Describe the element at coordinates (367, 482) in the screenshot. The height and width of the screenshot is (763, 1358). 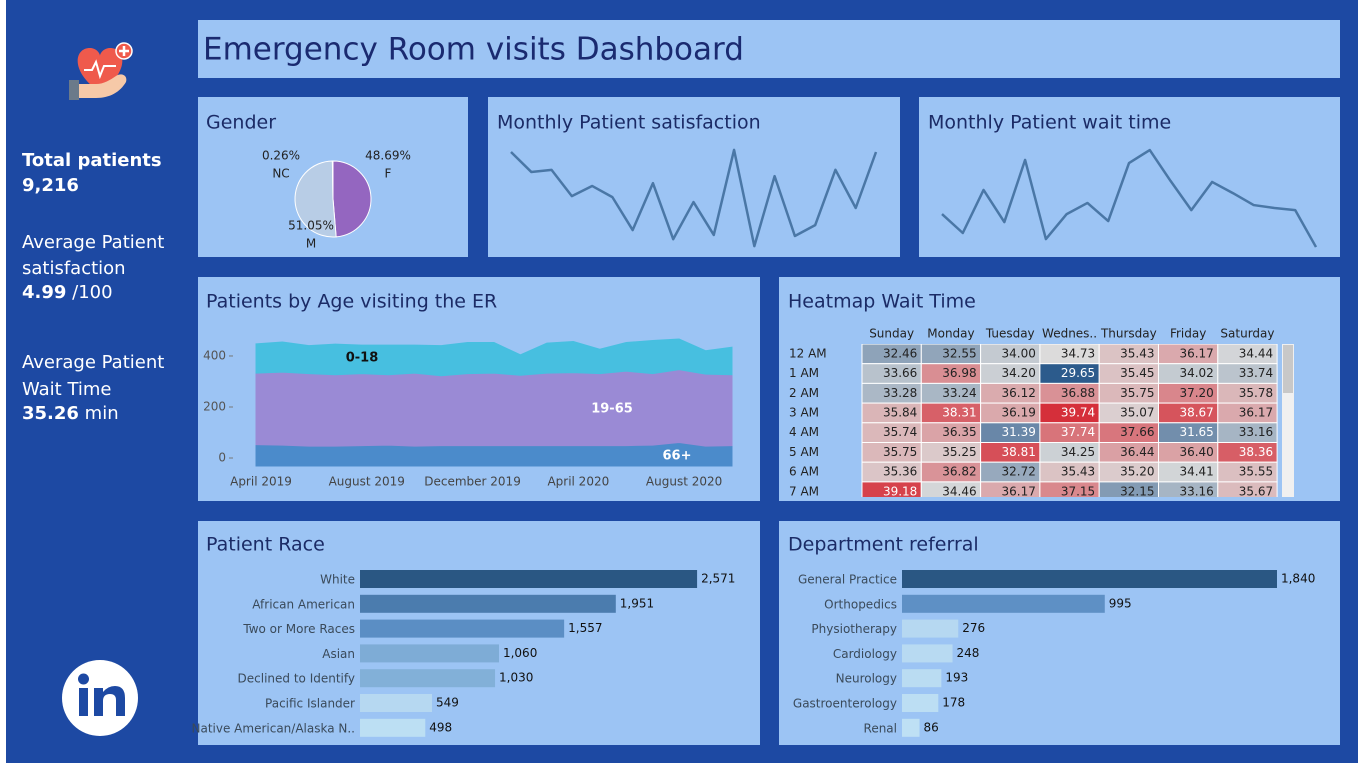
I see `x-tick-label: August 2019` at that location.